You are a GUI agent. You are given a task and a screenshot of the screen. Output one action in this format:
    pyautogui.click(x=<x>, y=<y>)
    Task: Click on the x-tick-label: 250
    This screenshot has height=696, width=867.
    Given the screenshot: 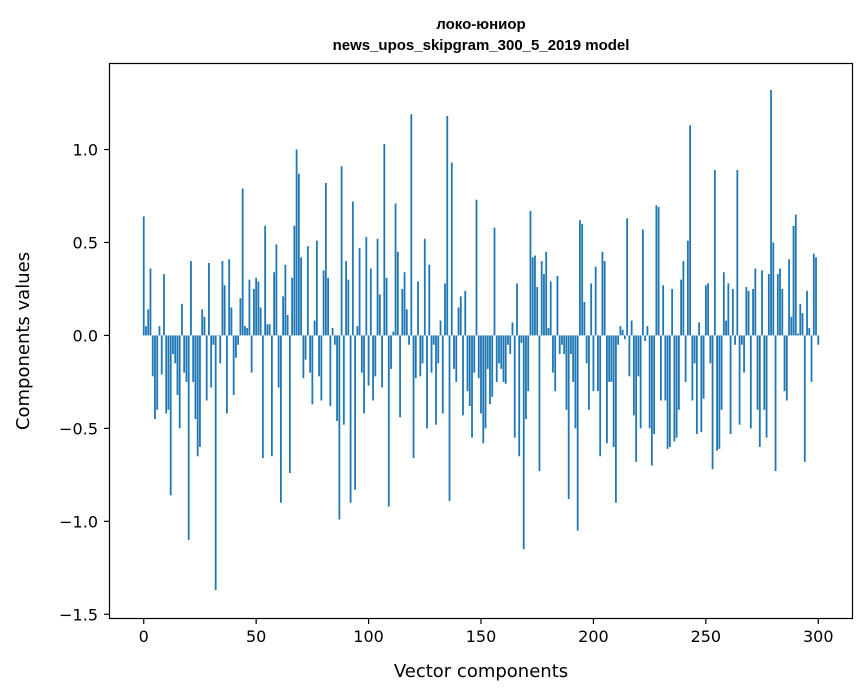 What is the action you would take?
    pyautogui.click(x=706, y=636)
    